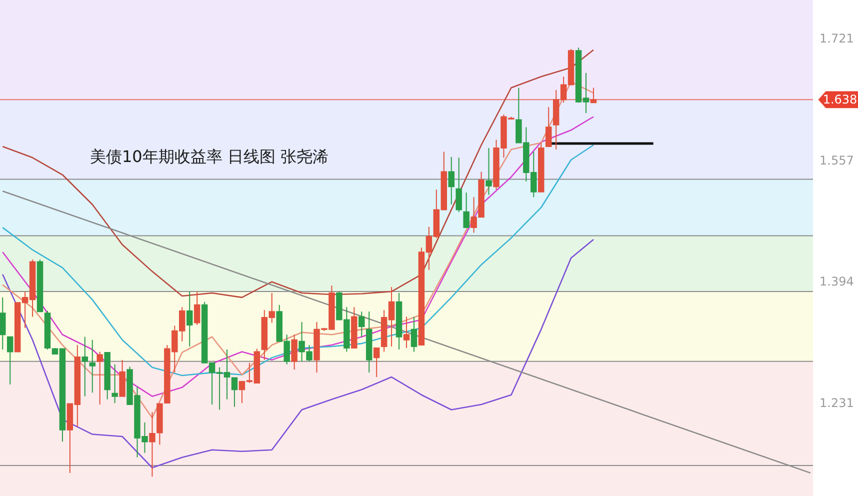 Image resolution: width=858 pixels, height=496 pixels. I want to click on y-tick-label: 1.394, so click(837, 281).